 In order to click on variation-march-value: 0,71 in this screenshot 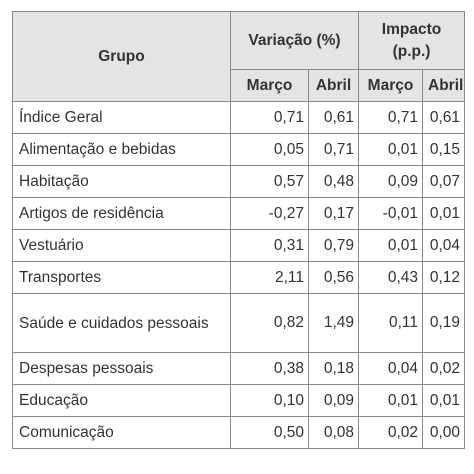, I will do `click(269, 117)`.